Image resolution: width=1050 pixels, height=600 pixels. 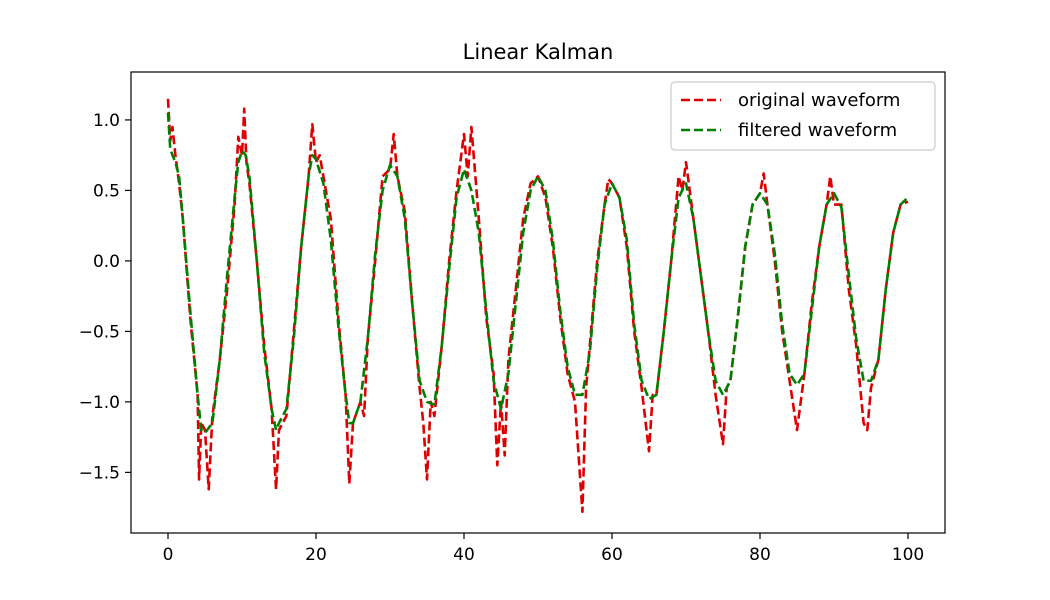 I want to click on y-tick-label: 1.0, so click(x=106, y=121).